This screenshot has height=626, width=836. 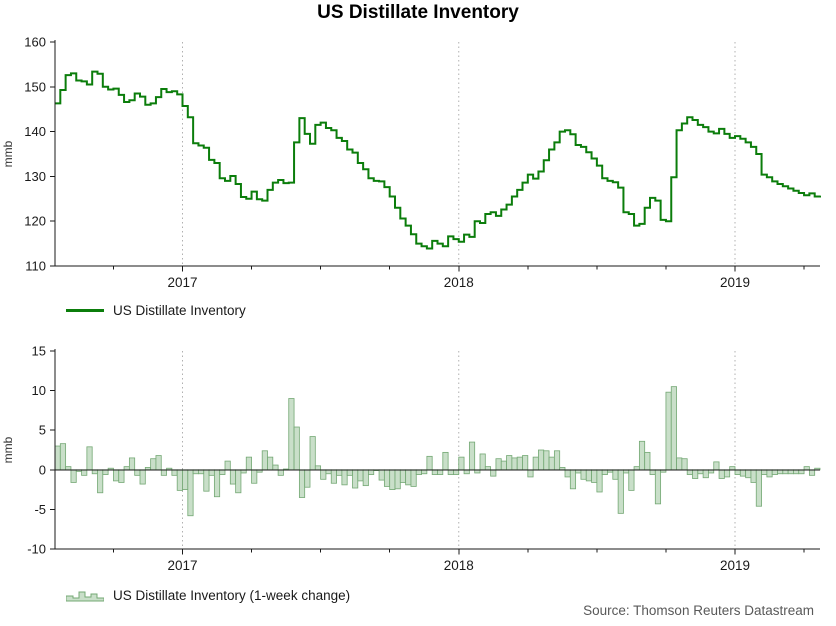 What do you see at coordinates (42, 430) in the screenshot?
I see `svg-text: 5` at bounding box center [42, 430].